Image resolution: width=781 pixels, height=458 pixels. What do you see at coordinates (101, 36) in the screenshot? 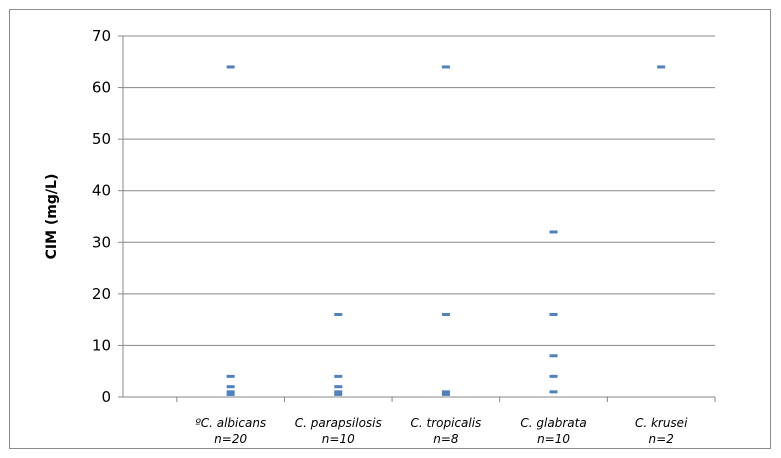
I see `y-tick-label-70: 70` at bounding box center [101, 36].